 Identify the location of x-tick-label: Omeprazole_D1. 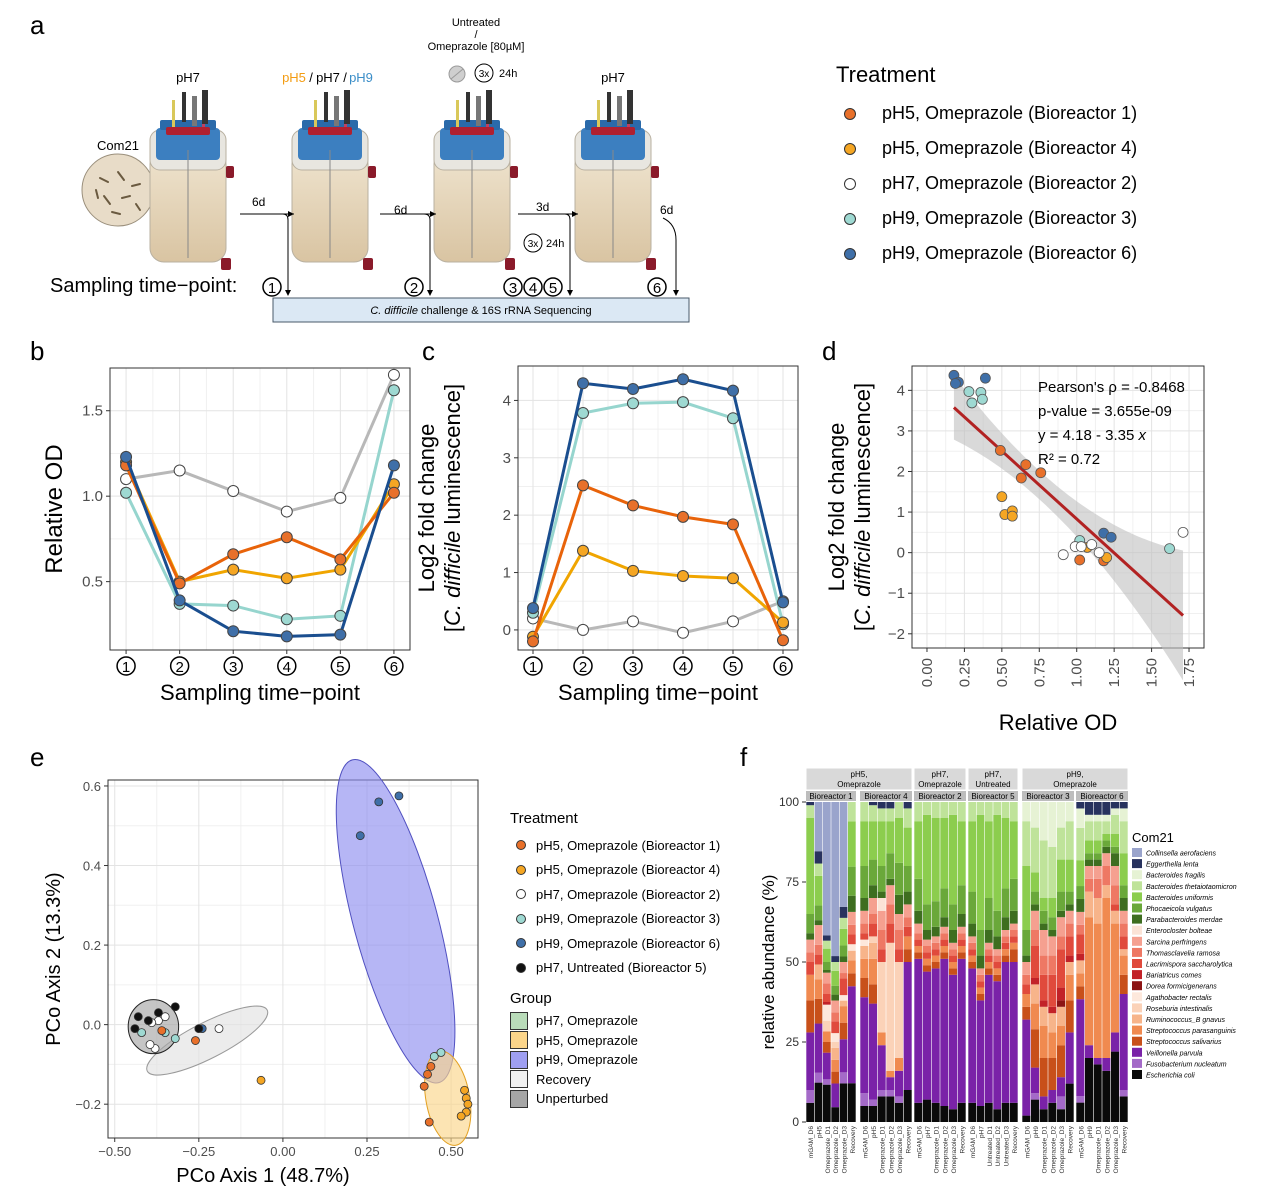
(1099, 1150).